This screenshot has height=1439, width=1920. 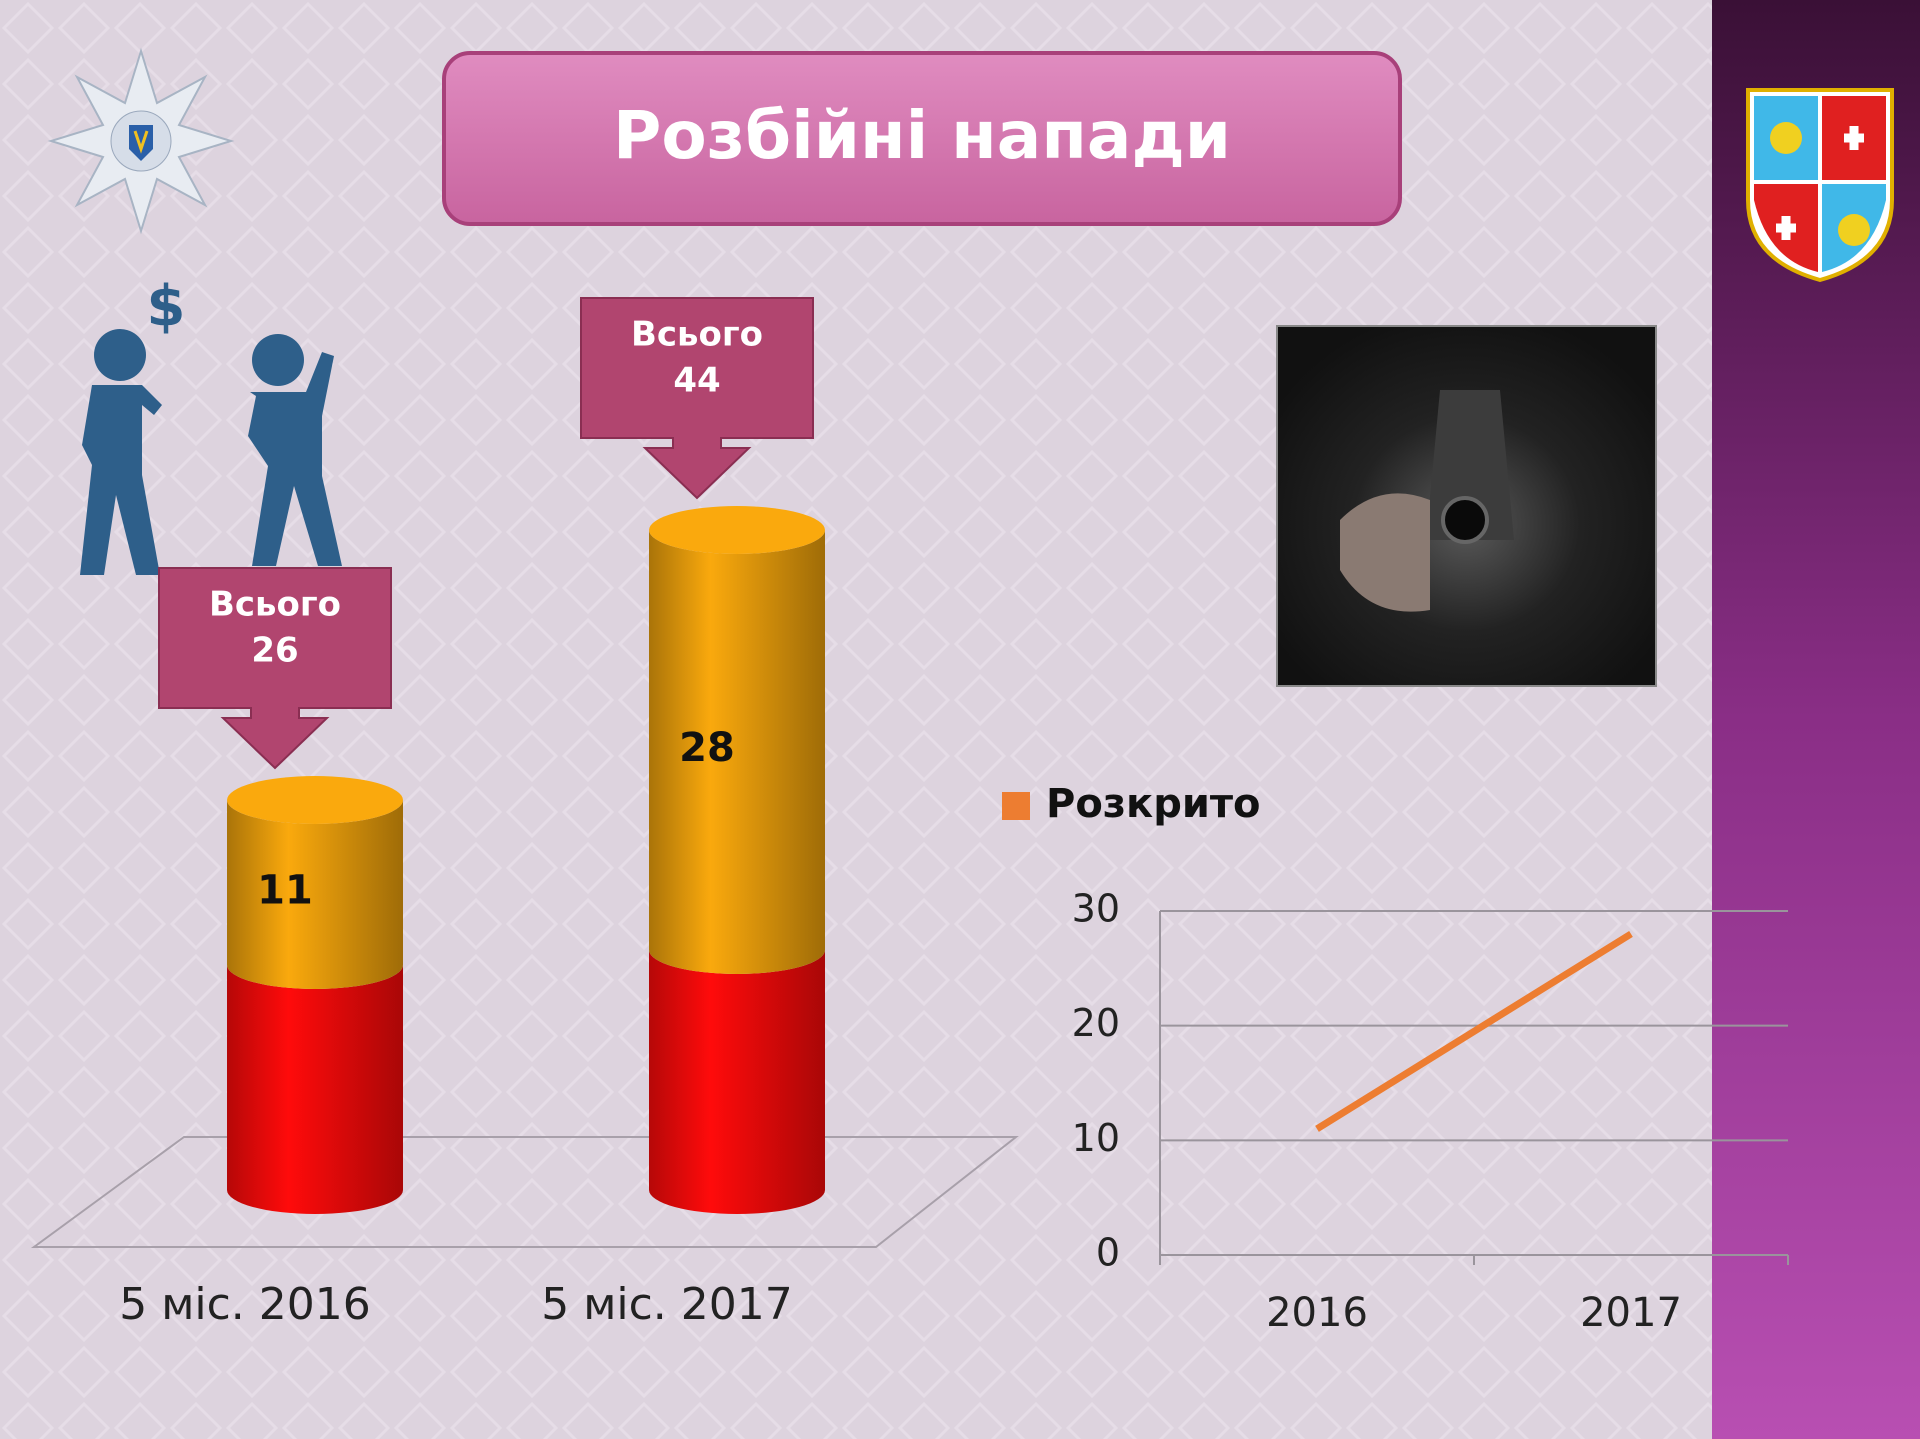 What do you see at coordinates (1153, 804) in the screenshot?
I see `legend-label: Розкрито` at bounding box center [1153, 804].